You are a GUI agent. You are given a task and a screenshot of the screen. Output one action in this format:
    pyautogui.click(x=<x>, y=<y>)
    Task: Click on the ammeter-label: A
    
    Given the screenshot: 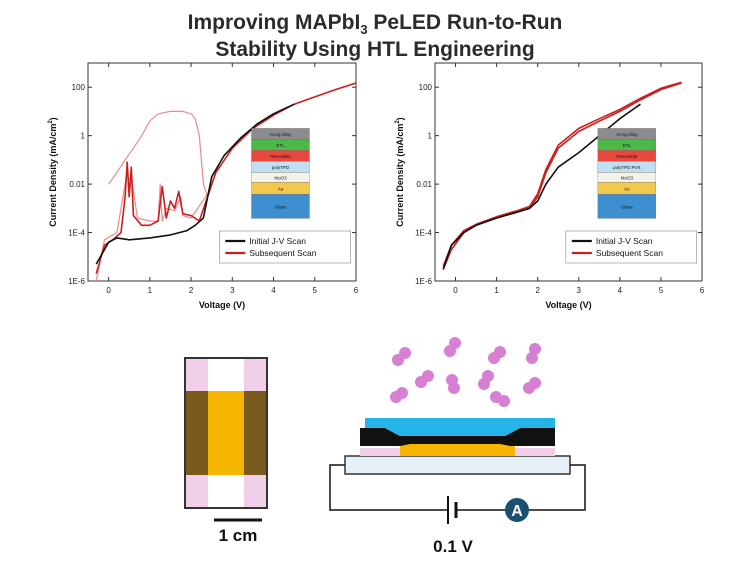 What is the action you would take?
    pyautogui.click(x=517, y=511)
    